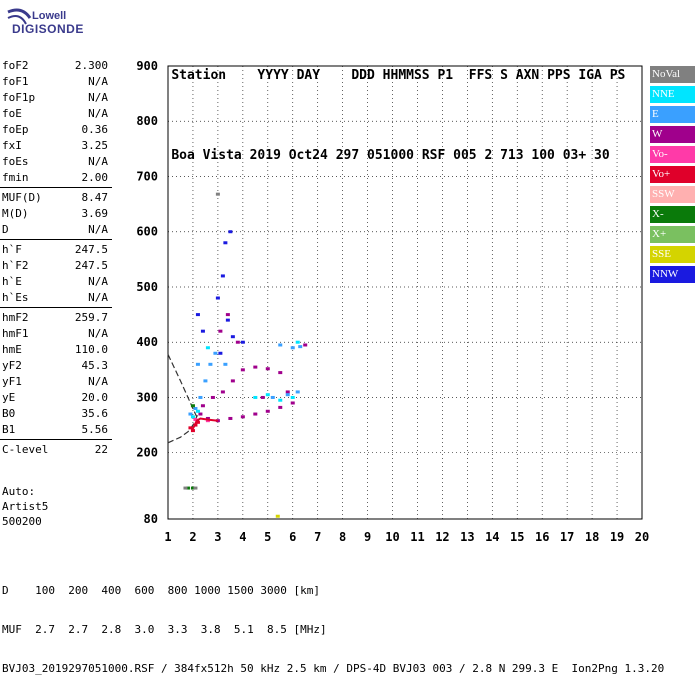 The image size is (700, 688). What do you see at coordinates (15, 129) in the screenshot?
I see `param-key: foEp` at bounding box center [15, 129].